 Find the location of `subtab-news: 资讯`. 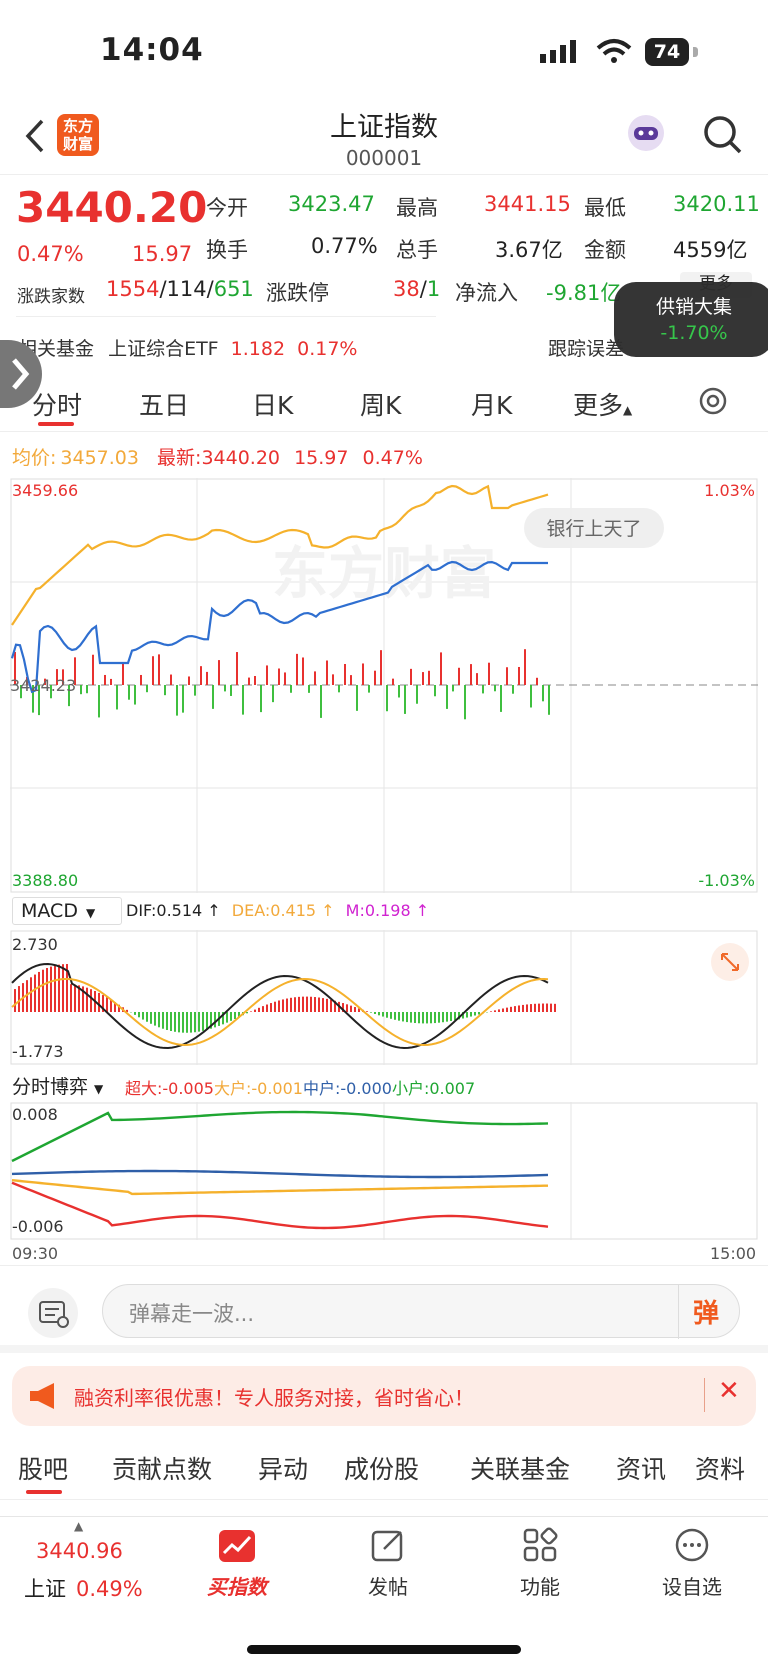

subtab-news: 资讯 is located at coordinates (641, 1469).